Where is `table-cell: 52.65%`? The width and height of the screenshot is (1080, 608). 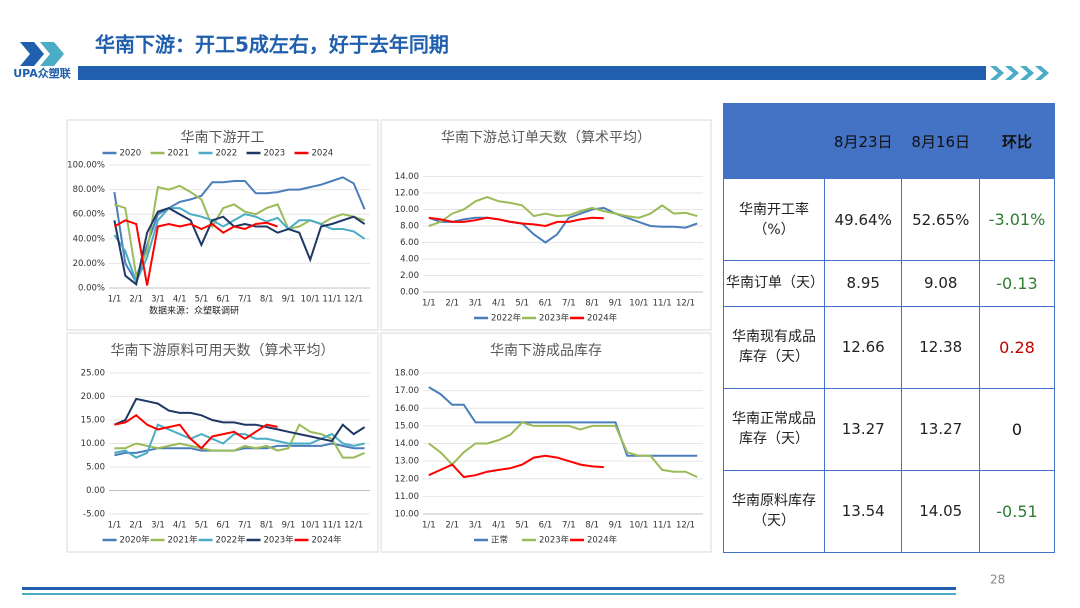
table-cell: 52.65% is located at coordinates (940, 219).